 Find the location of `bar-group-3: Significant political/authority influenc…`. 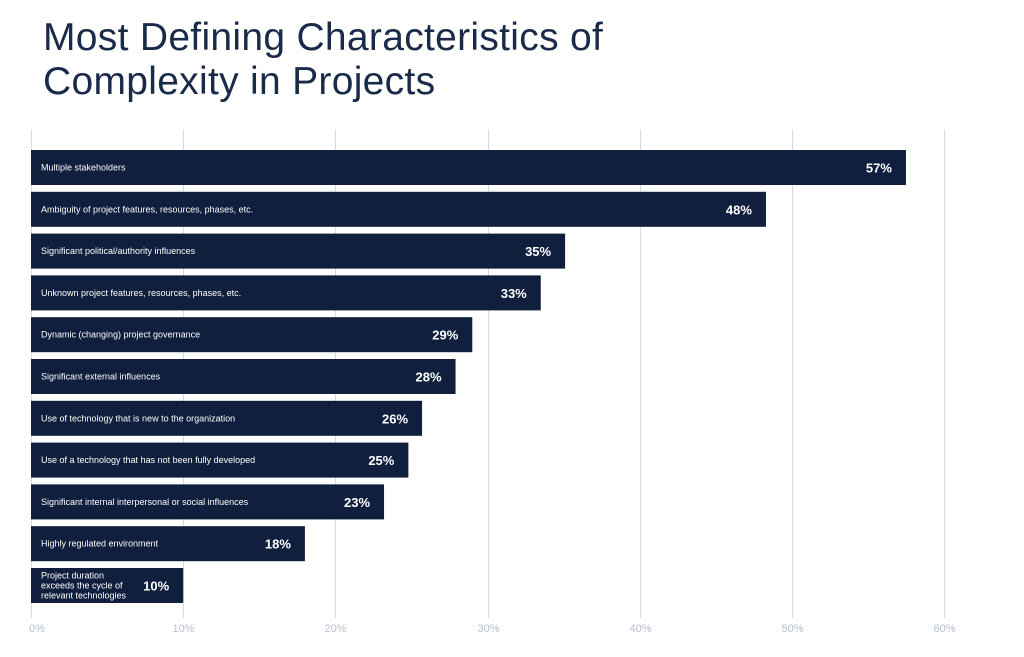

bar-group-3: Significant political/authority influenc… is located at coordinates (298, 251).